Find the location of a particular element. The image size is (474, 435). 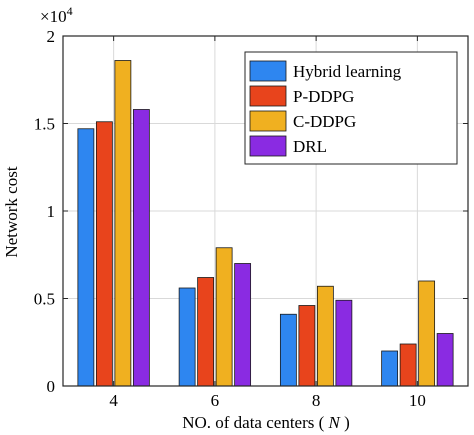

y-tick-label: 1 is located at coordinates (51, 211).